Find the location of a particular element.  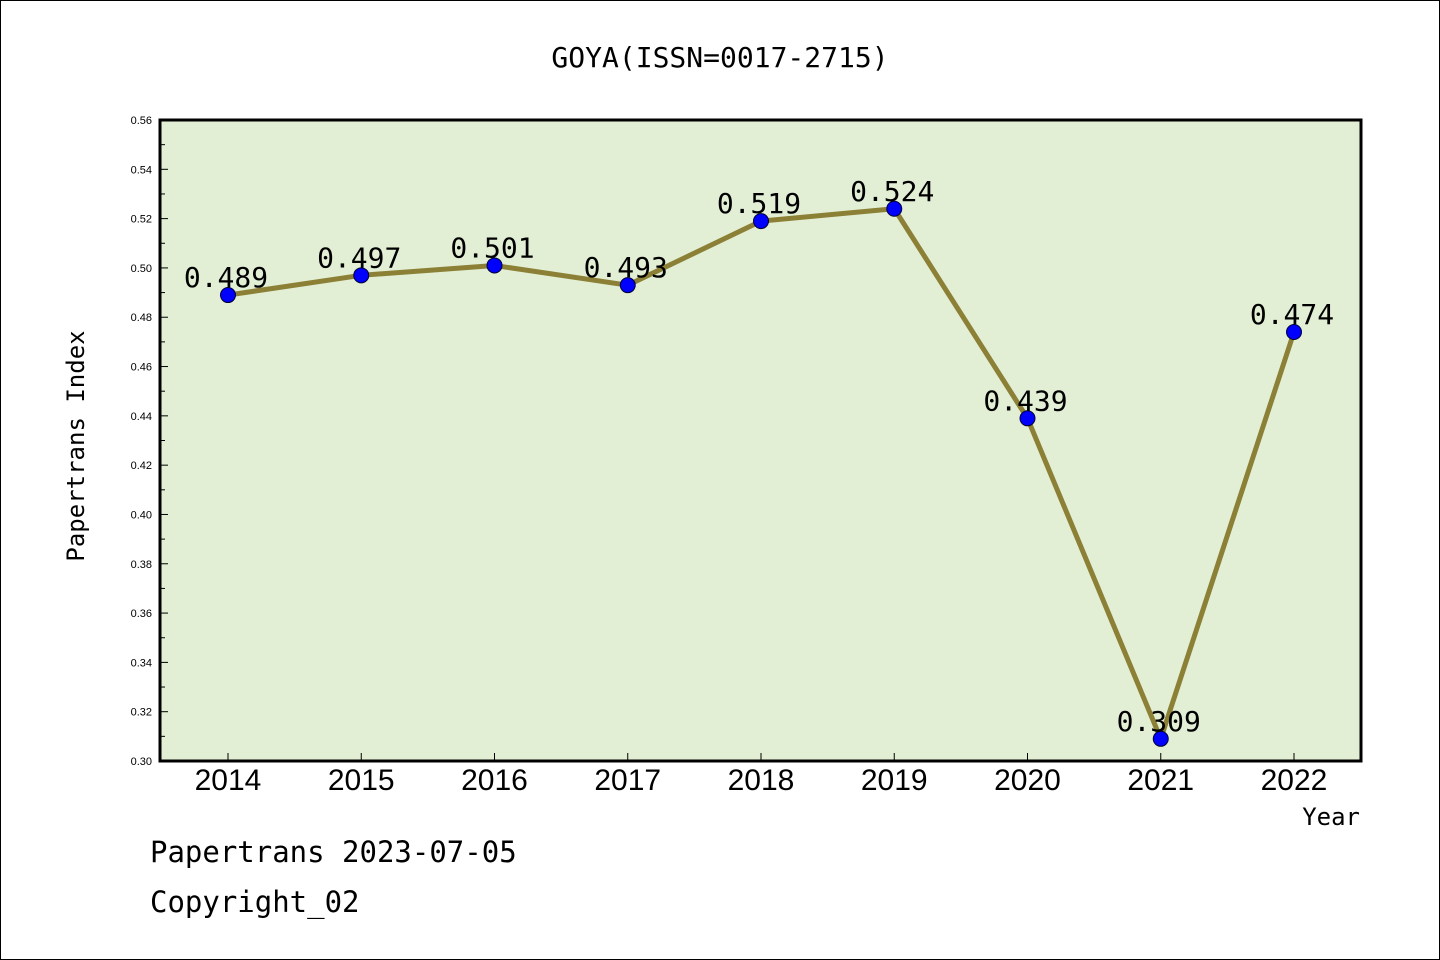

y-tick-label: 0.48 is located at coordinates (141, 318).